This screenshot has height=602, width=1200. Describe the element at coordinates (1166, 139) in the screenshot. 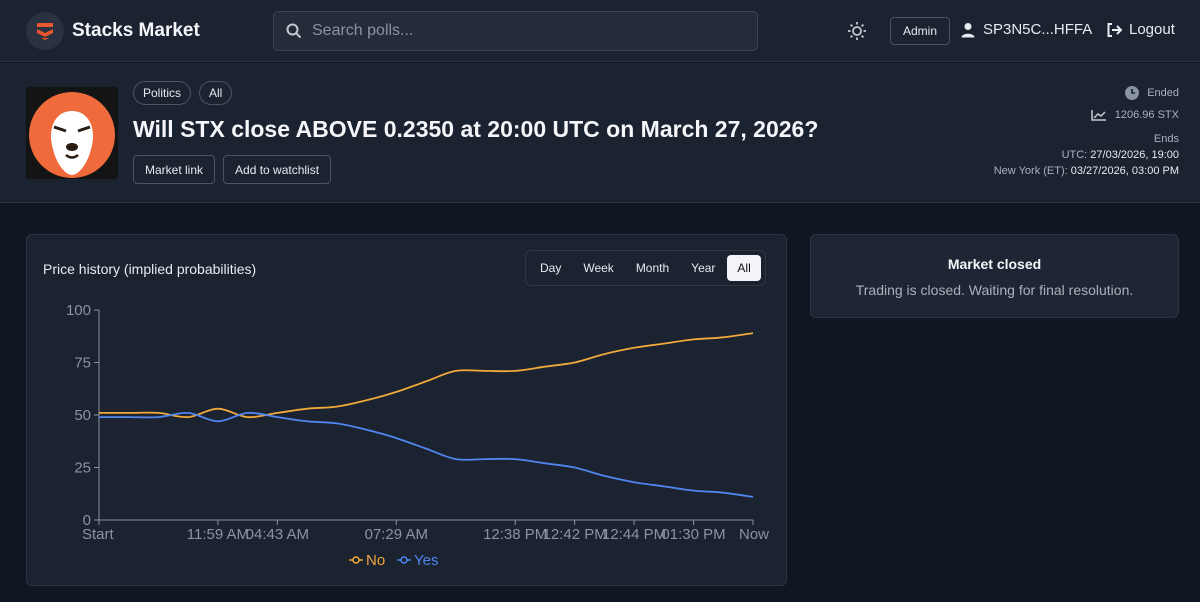

I see `ends-label: Ends` at that location.